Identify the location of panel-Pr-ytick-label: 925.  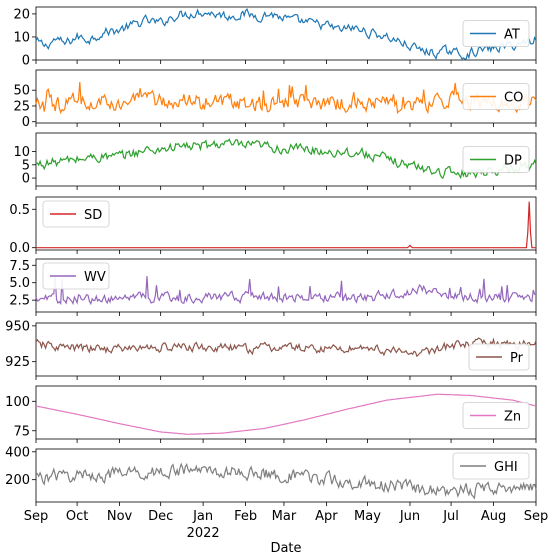
(17, 362).